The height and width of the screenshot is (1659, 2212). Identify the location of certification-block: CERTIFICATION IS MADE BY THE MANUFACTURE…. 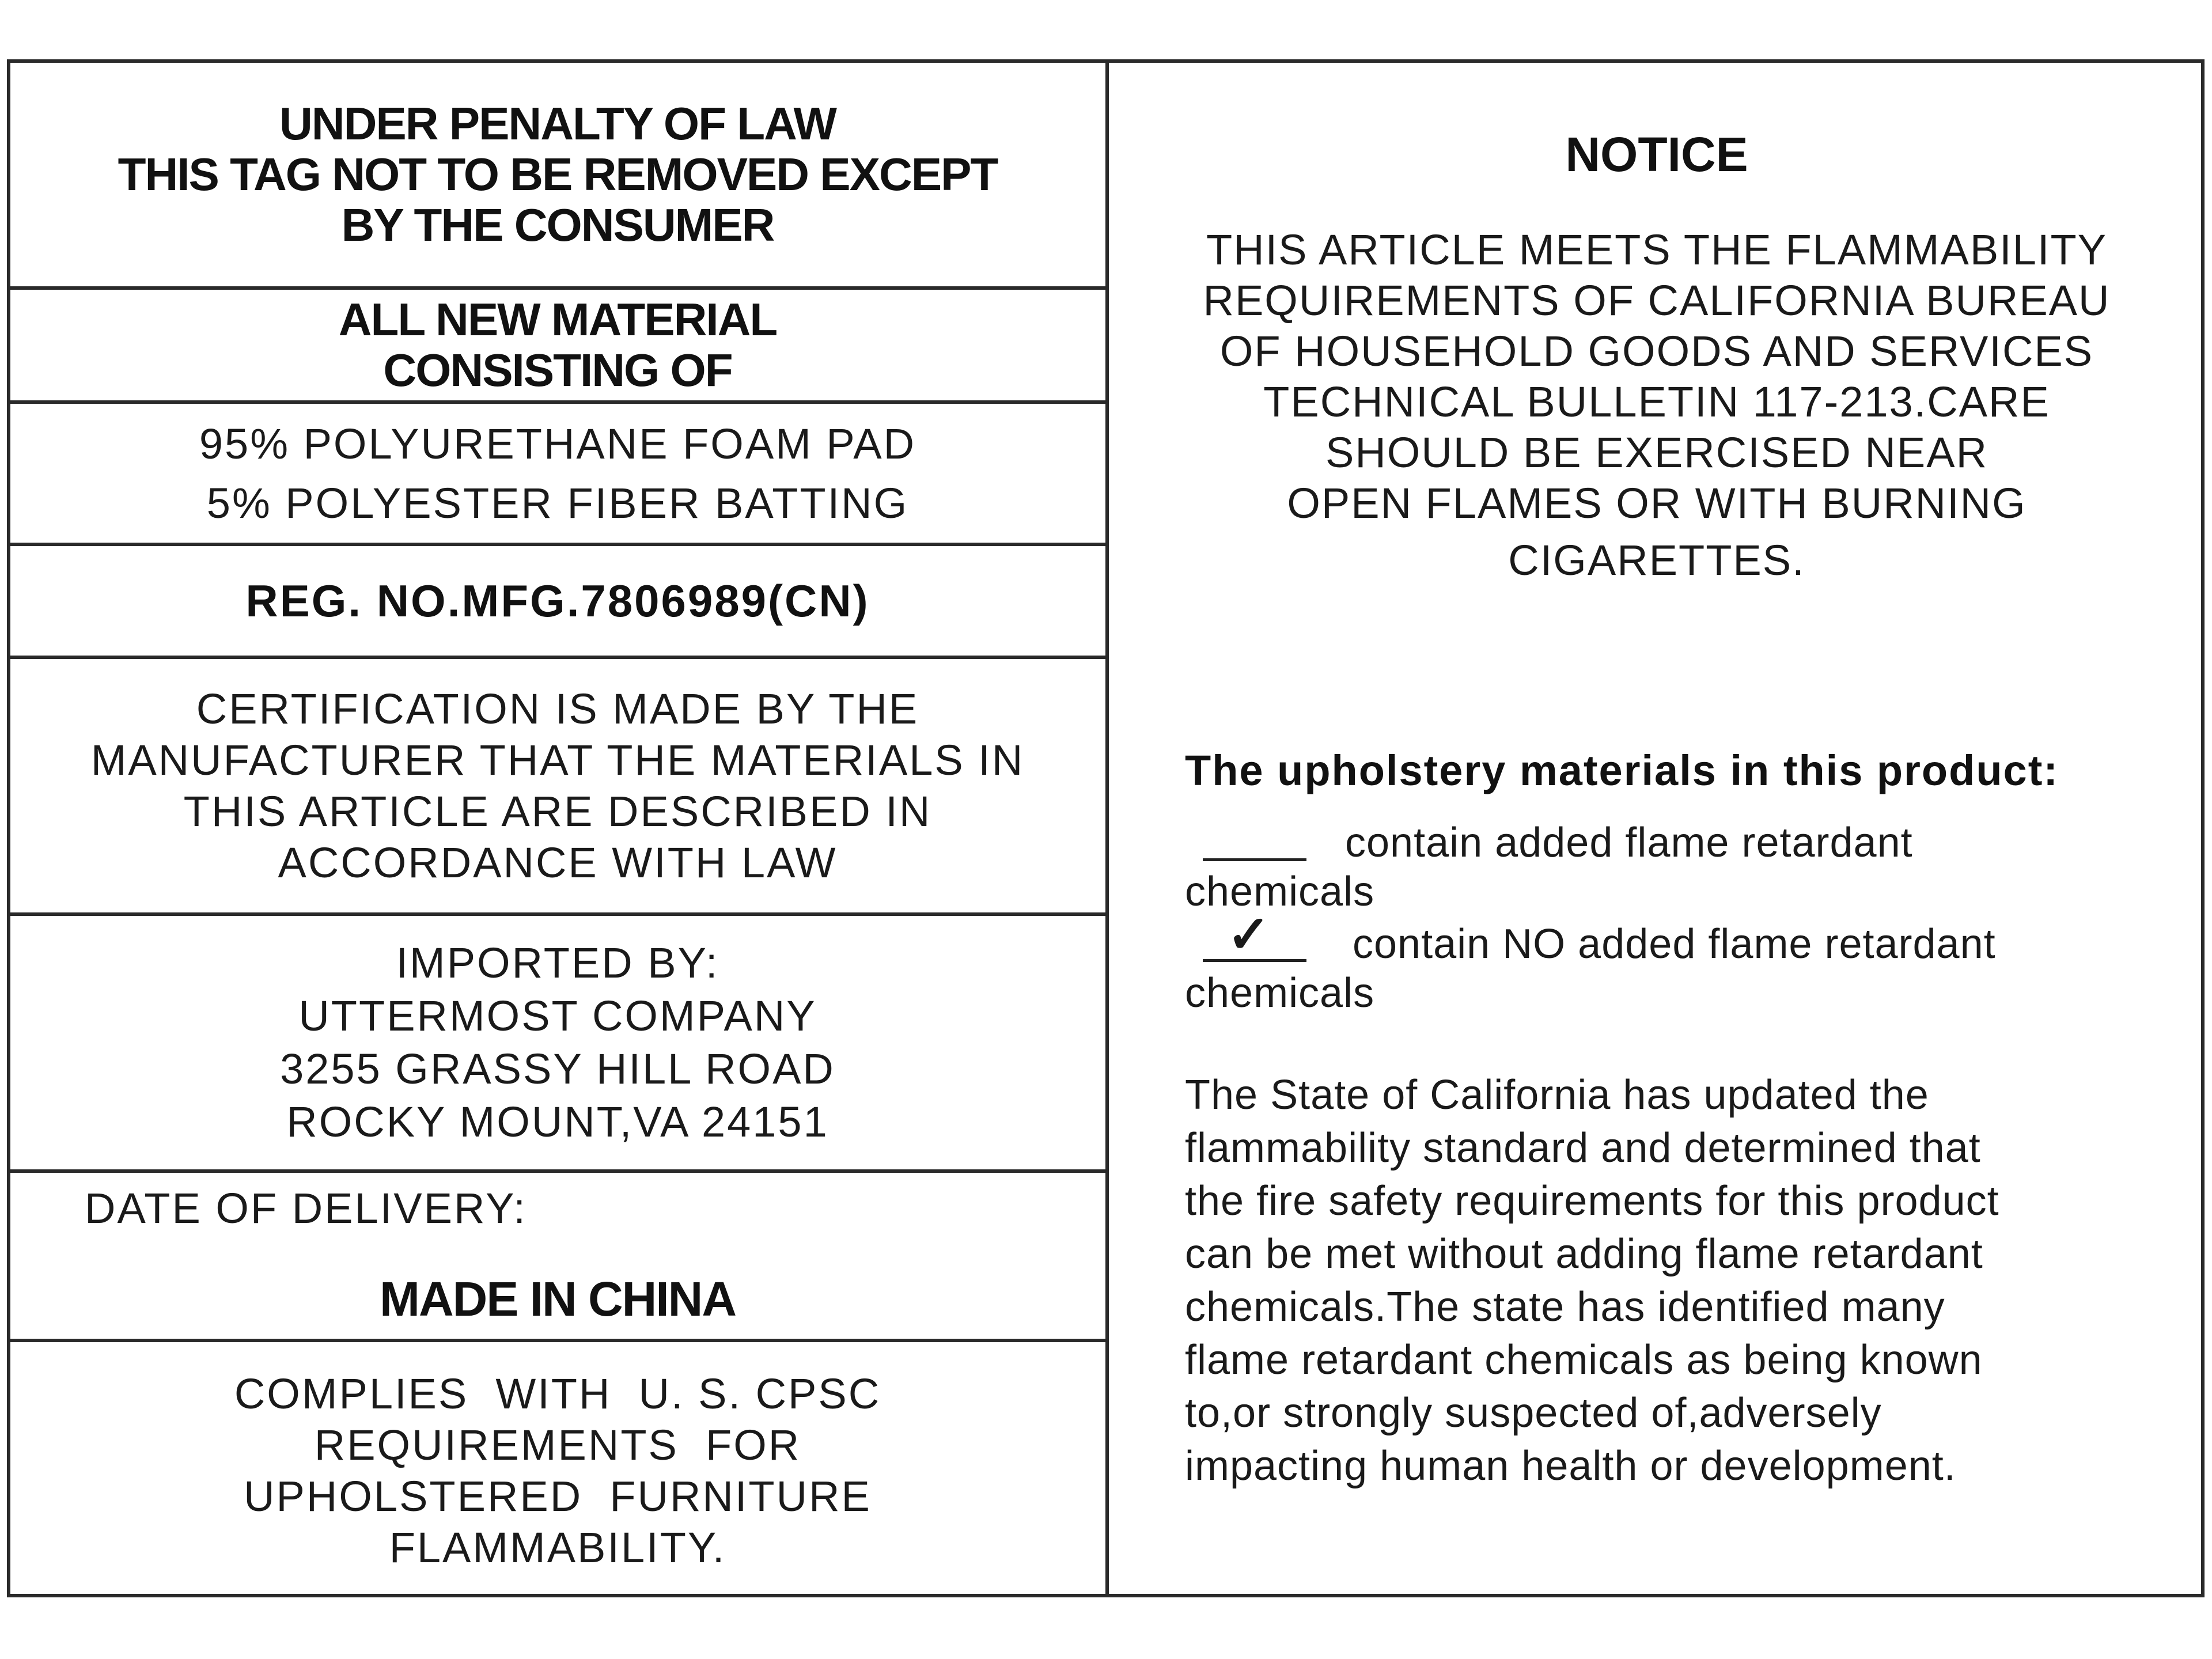
(557, 785).